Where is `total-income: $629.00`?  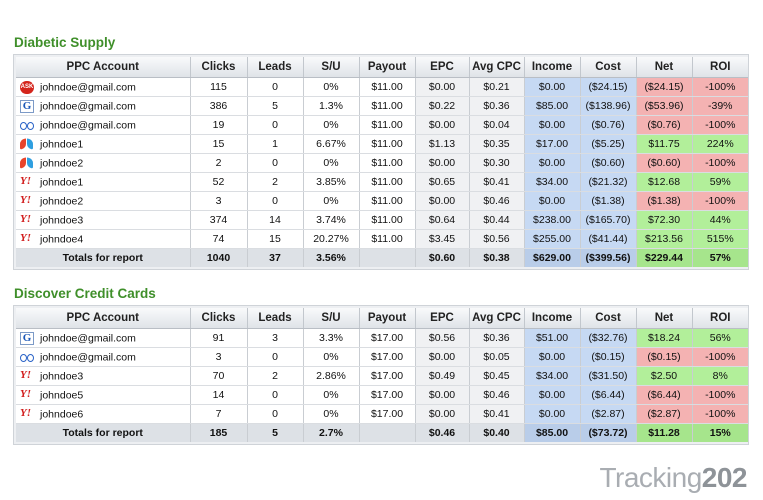 total-income: $629.00 is located at coordinates (552, 257).